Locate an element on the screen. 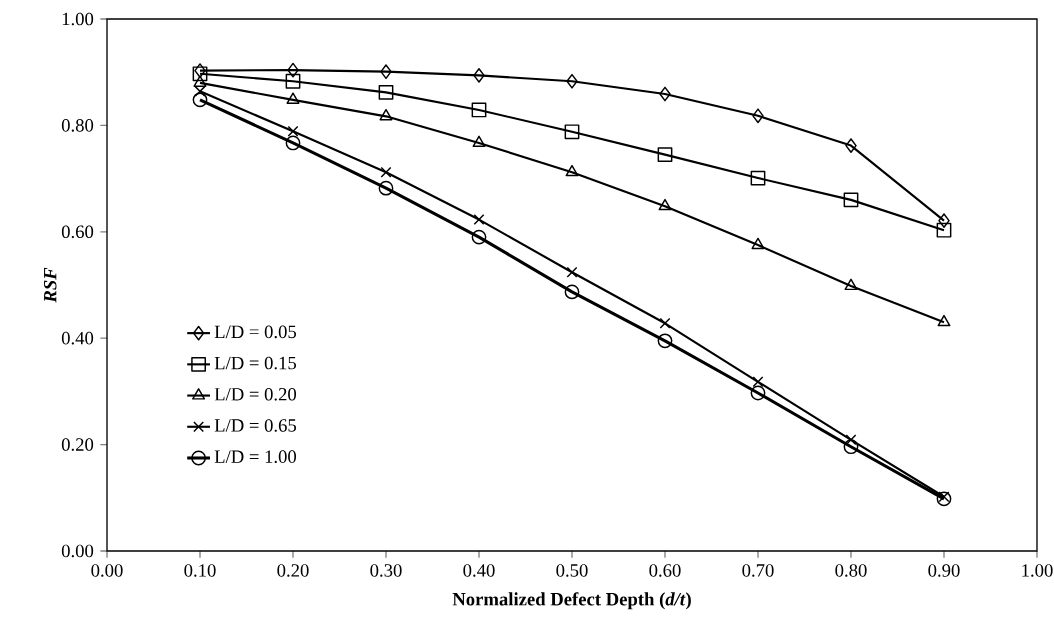 The height and width of the screenshot is (632, 1054). y-tick-label: 0.40 is located at coordinates (77, 338).